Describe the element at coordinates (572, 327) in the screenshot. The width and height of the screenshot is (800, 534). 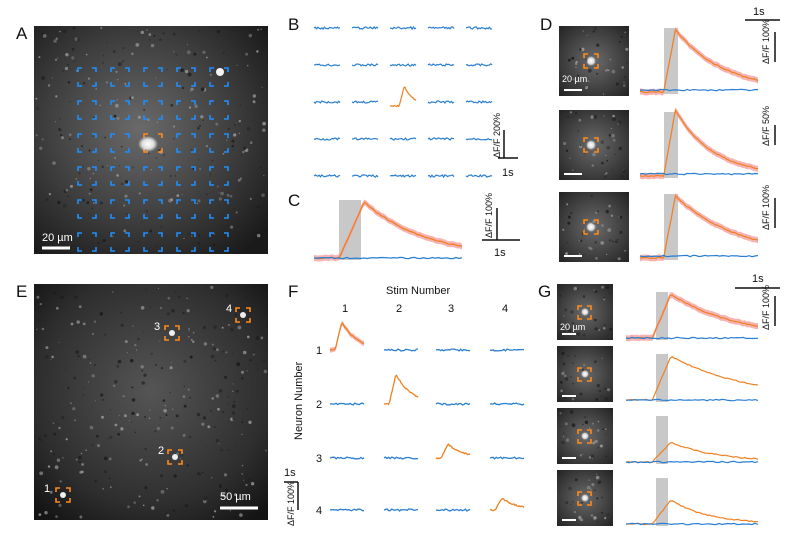
I see `panel-g-scalebar-label: 20 µm` at that location.